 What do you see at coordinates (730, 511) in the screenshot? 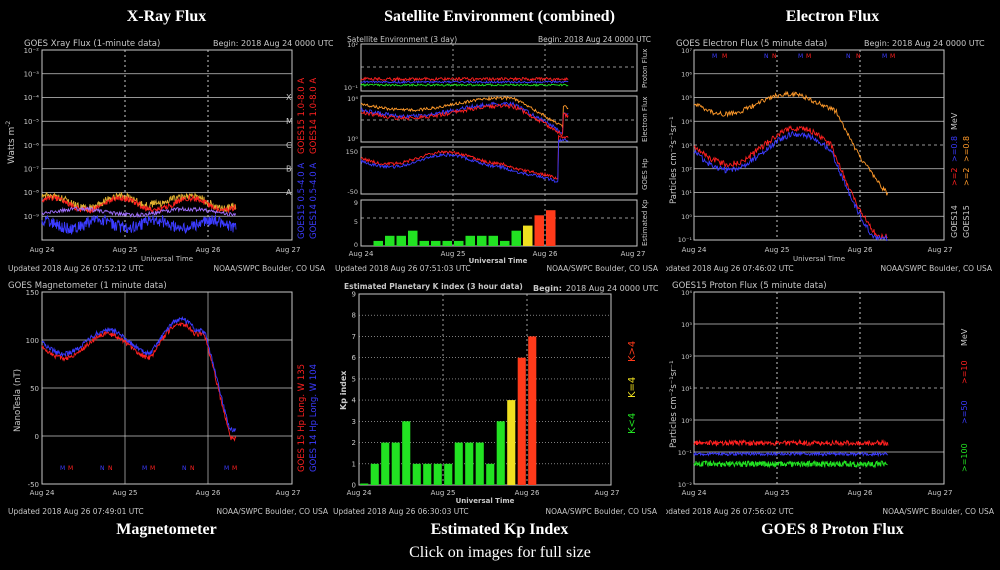
I see `proton-updated: Updated 2018 Aug 26 07:56:02 UTC` at bounding box center [730, 511].